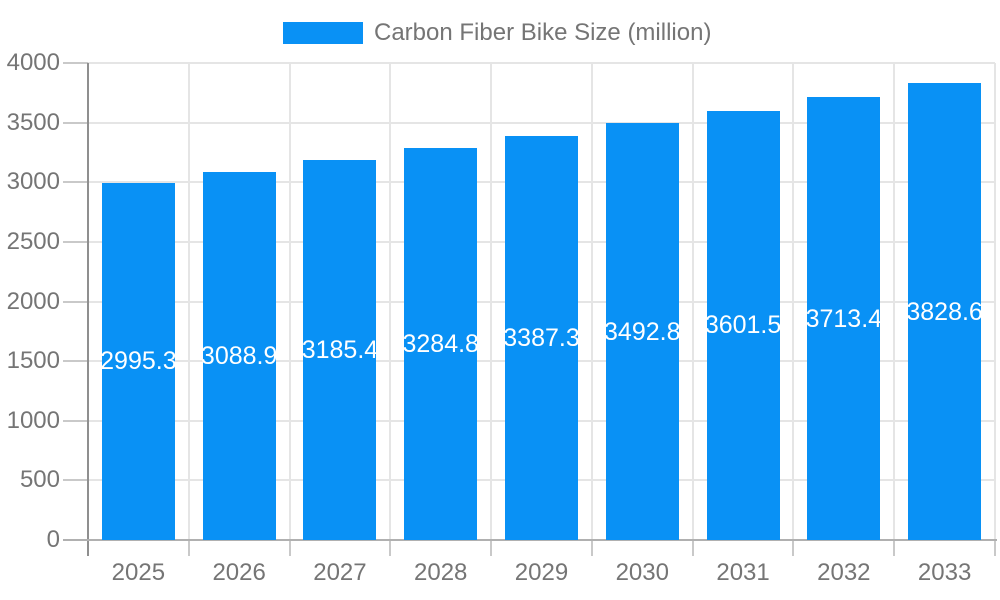 The image size is (1000, 600). What do you see at coordinates (33, 301) in the screenshot?
I see `y-tick-label: 2000` at bounding box center [33, 301].